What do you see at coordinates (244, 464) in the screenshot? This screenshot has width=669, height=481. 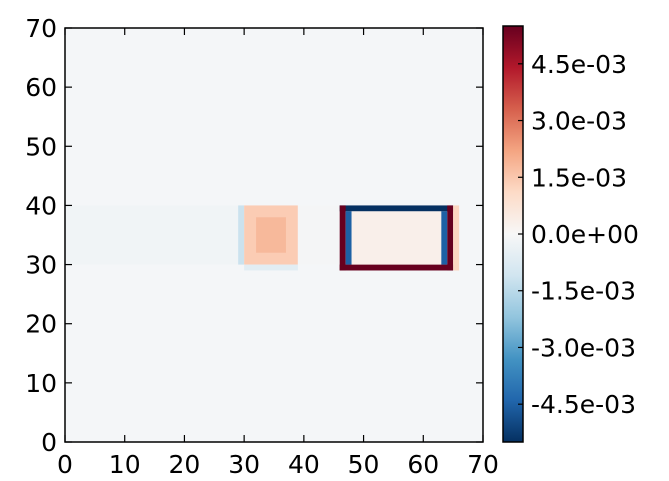 I see `x-tick-label: 30` at bounding box center [244, 464].